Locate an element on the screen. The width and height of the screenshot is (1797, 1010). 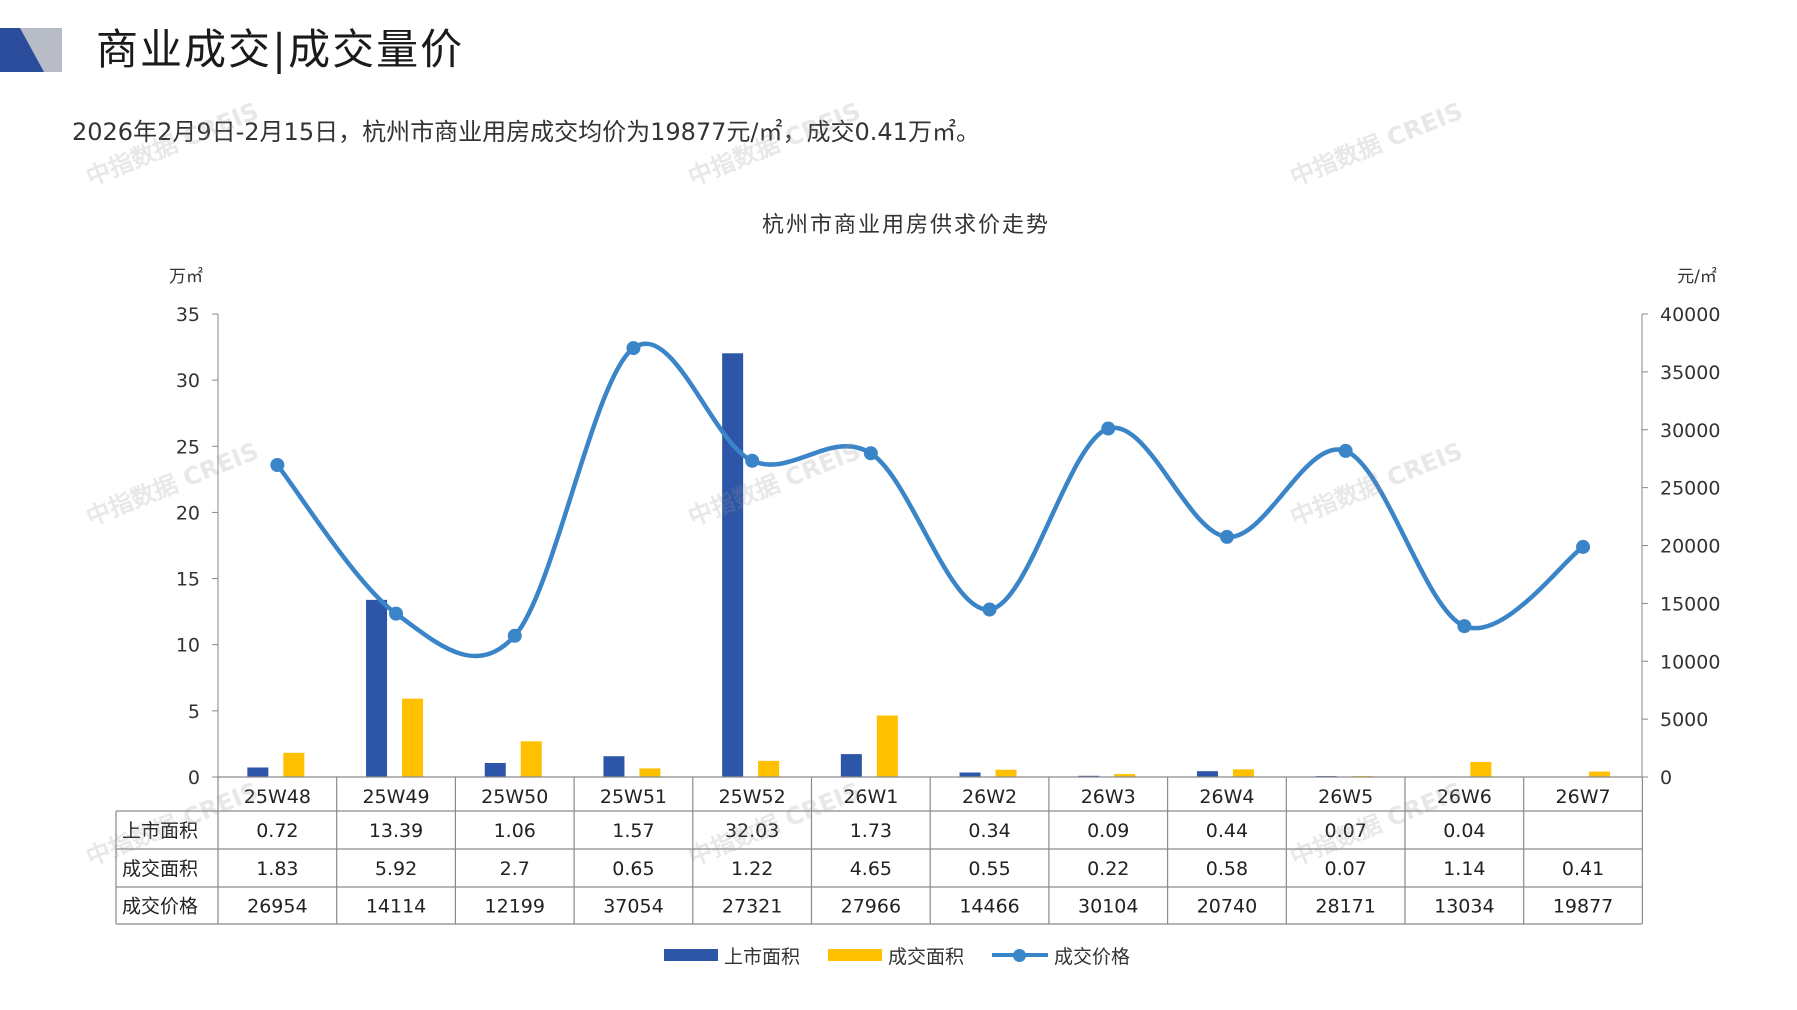
data-label: 5.92 is located at coordinates (396, 869).